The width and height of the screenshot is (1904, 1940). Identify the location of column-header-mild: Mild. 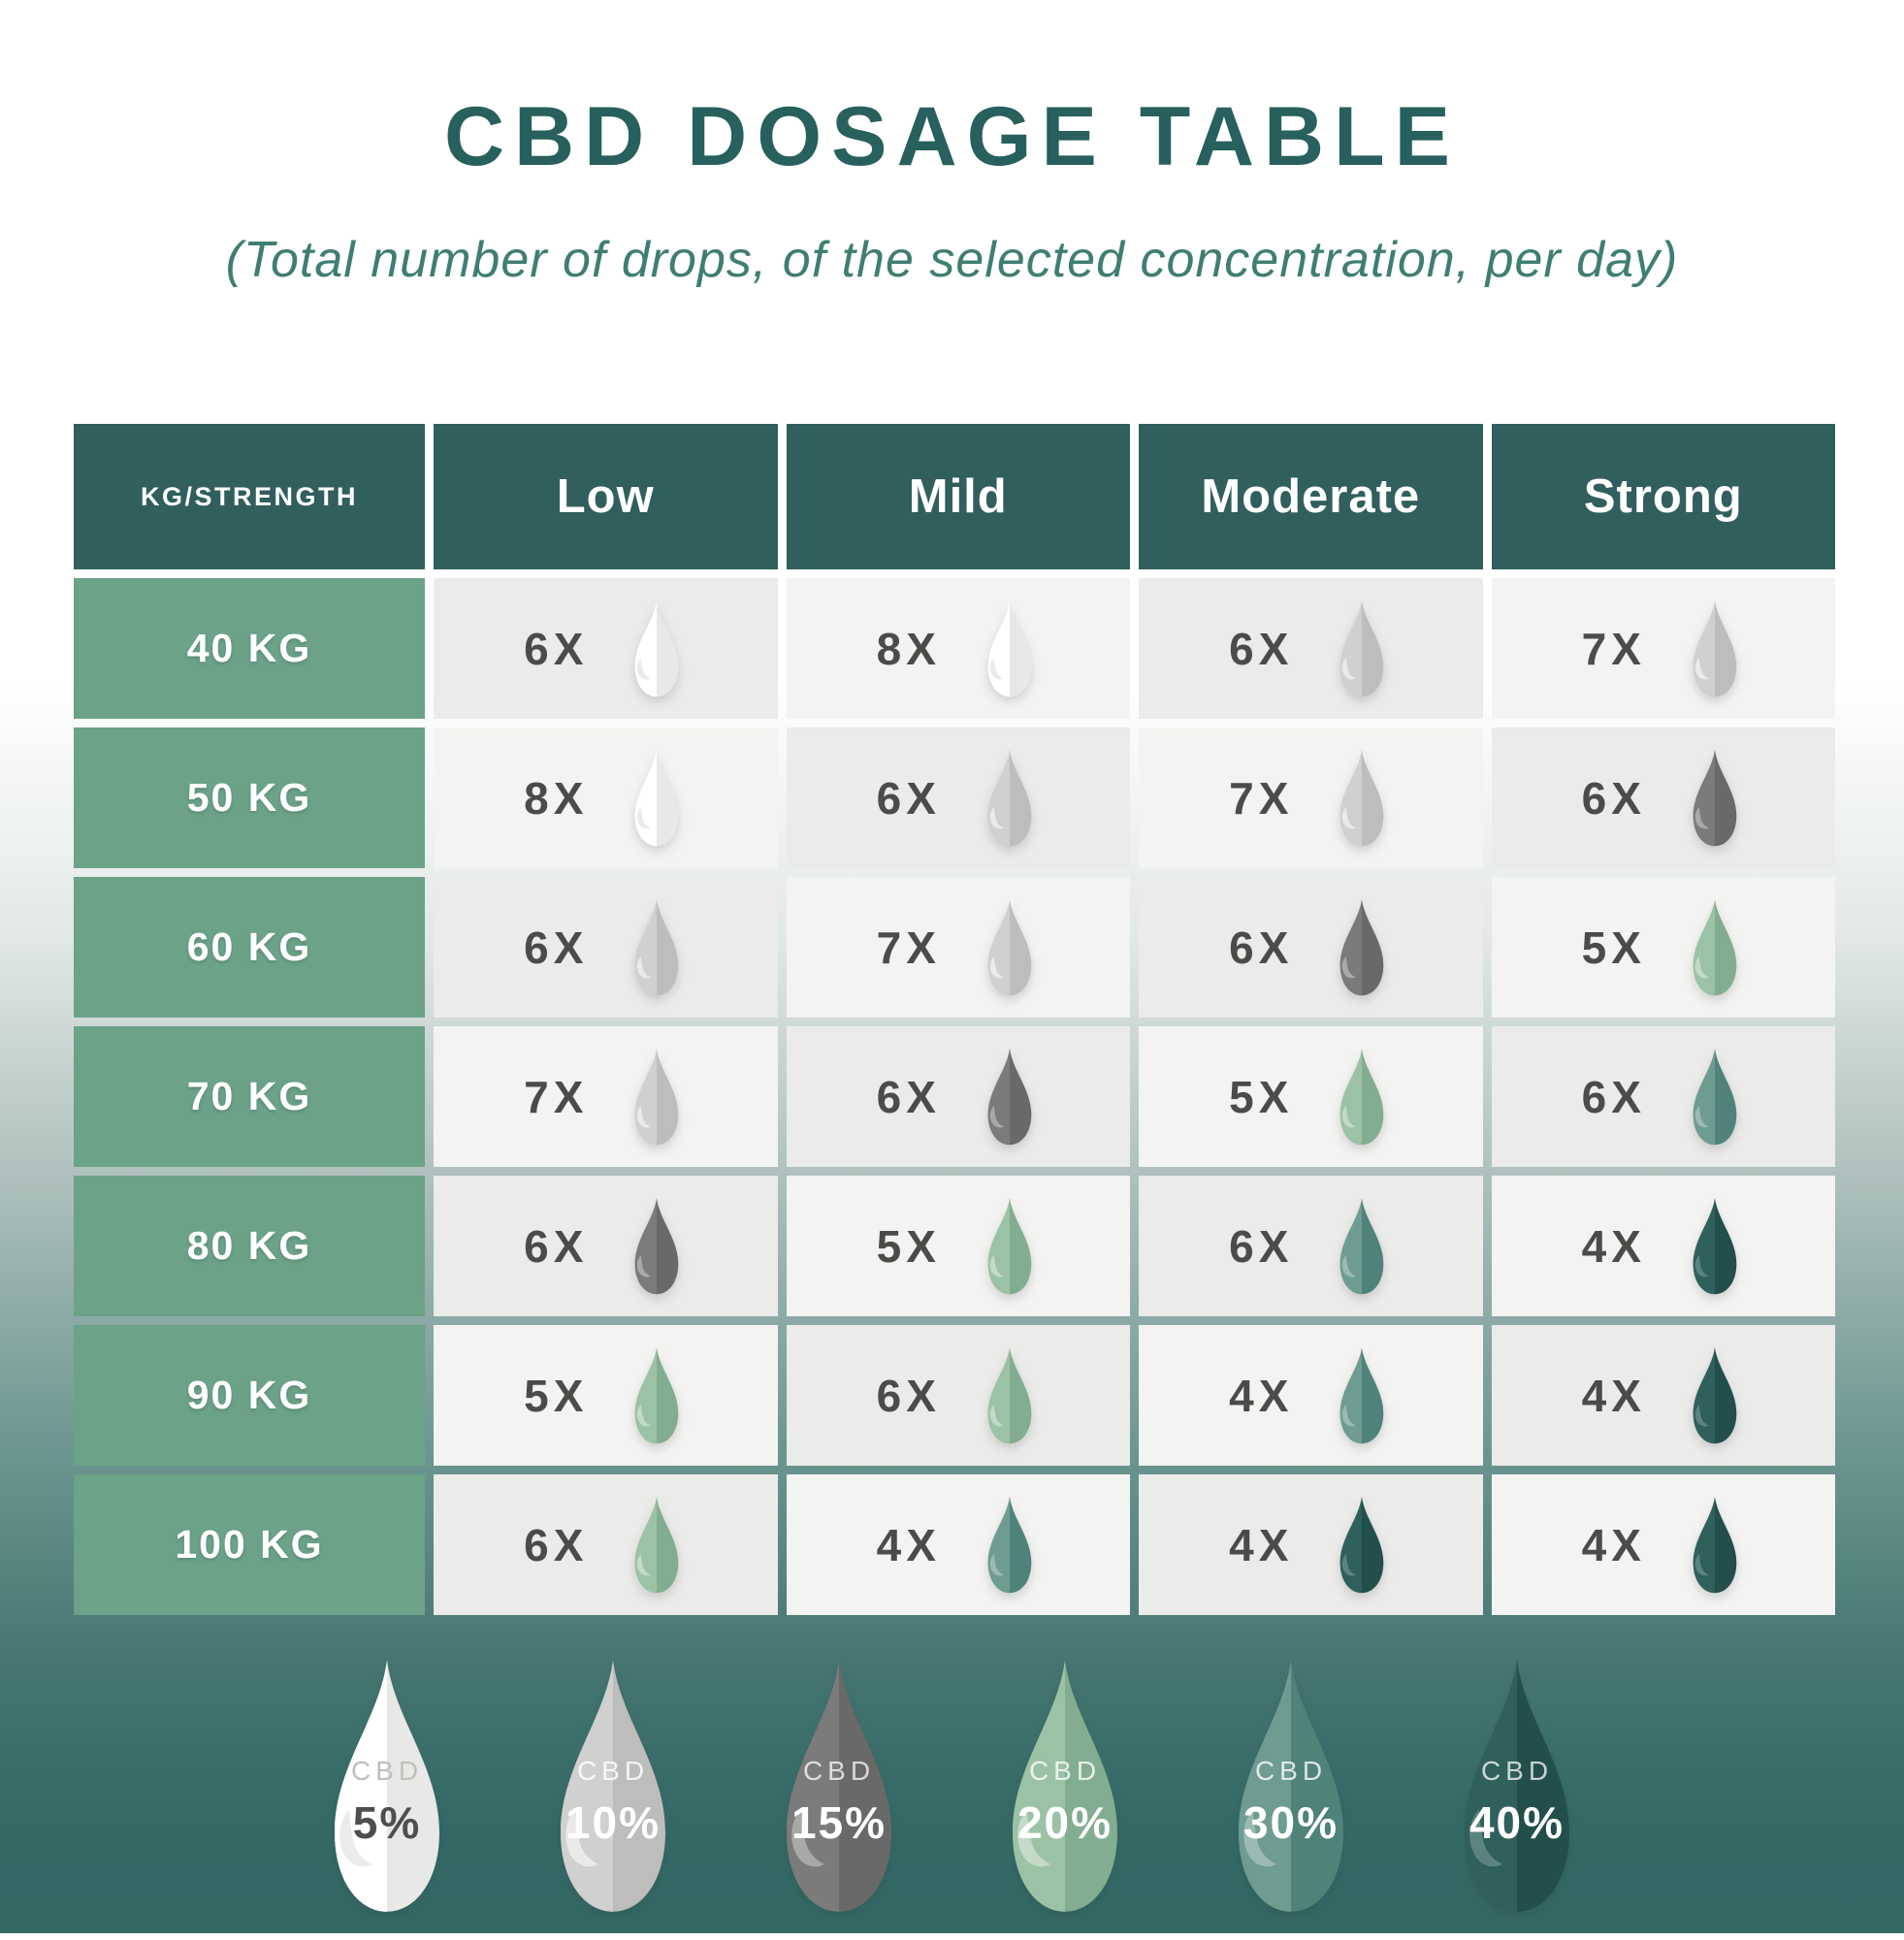
(958, 496).